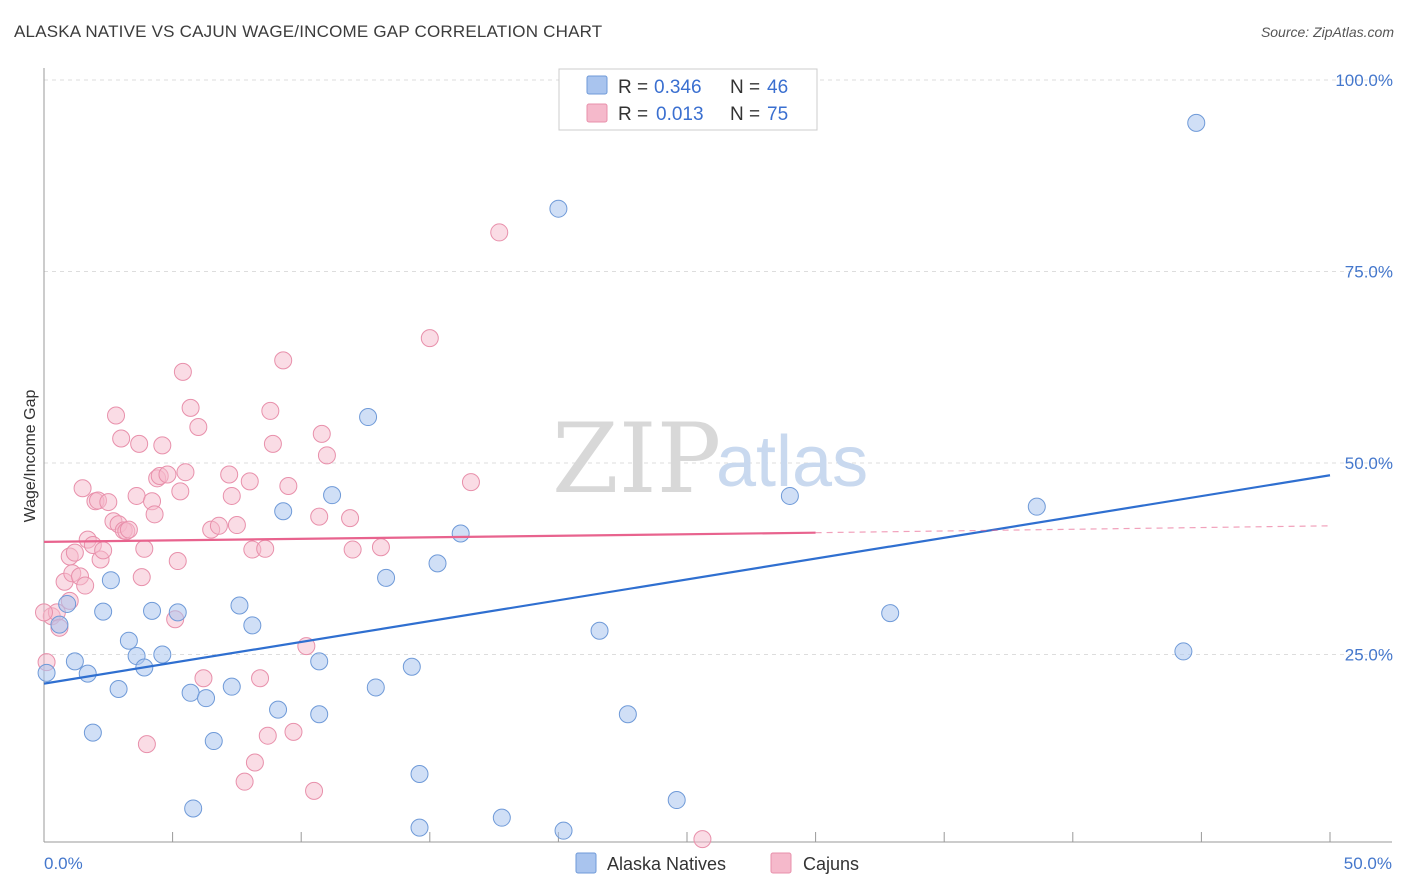  What do you see at coordinates (745, 87) in the screenshot?
I see `legend-n-label-1: N =` at bounding box center [745, 87].